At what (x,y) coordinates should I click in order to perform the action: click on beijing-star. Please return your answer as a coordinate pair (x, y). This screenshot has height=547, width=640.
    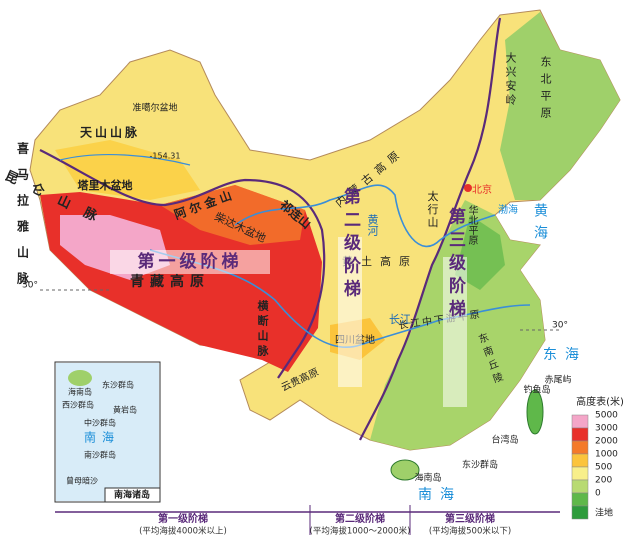
    Looking at the image, I should click on (468, 188).